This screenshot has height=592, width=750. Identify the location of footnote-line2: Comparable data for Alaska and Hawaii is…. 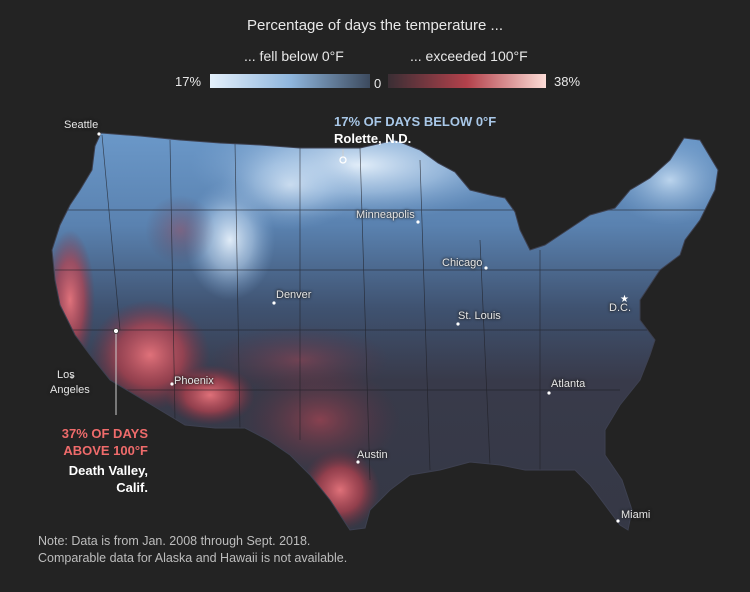
(193, 558).